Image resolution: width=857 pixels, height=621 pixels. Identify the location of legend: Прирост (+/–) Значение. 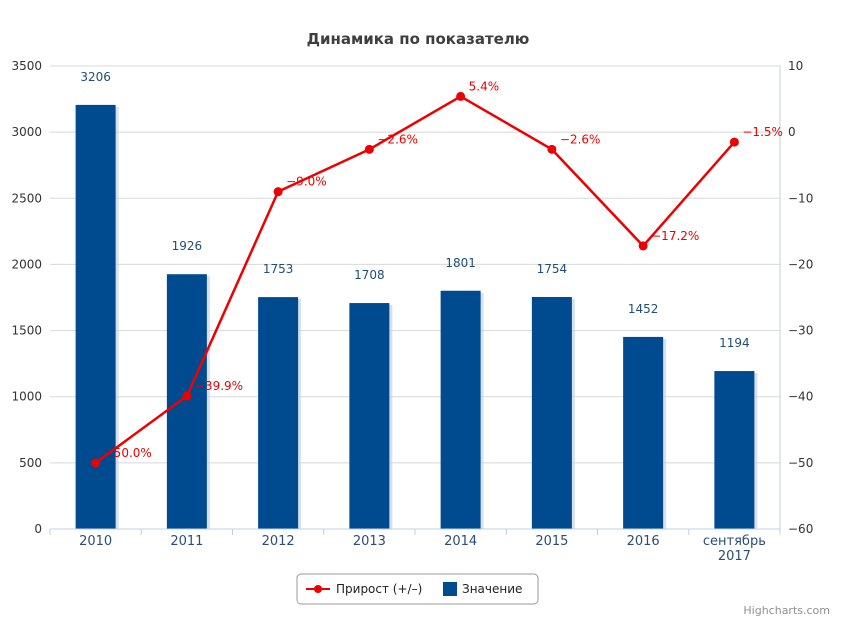
(417, 589).